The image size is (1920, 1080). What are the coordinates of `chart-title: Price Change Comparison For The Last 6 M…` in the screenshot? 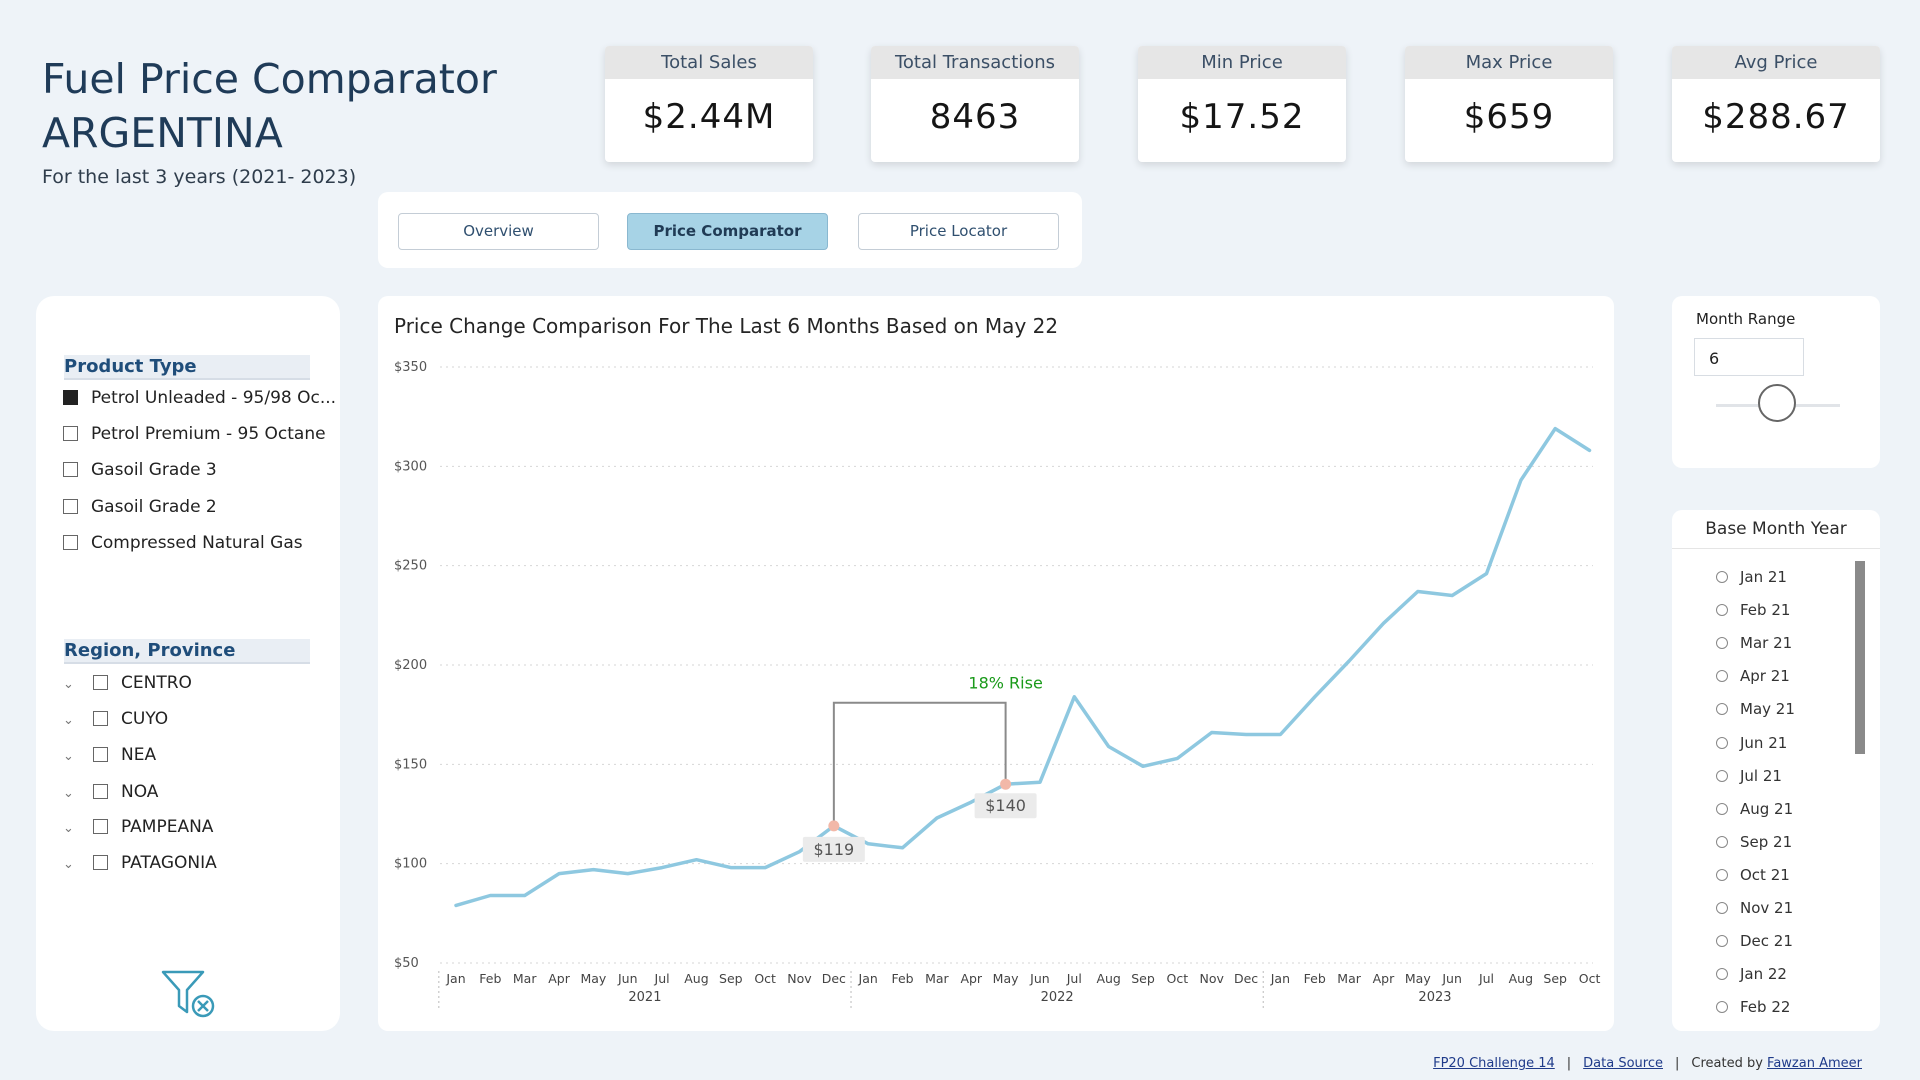 It's located at (726, 326).